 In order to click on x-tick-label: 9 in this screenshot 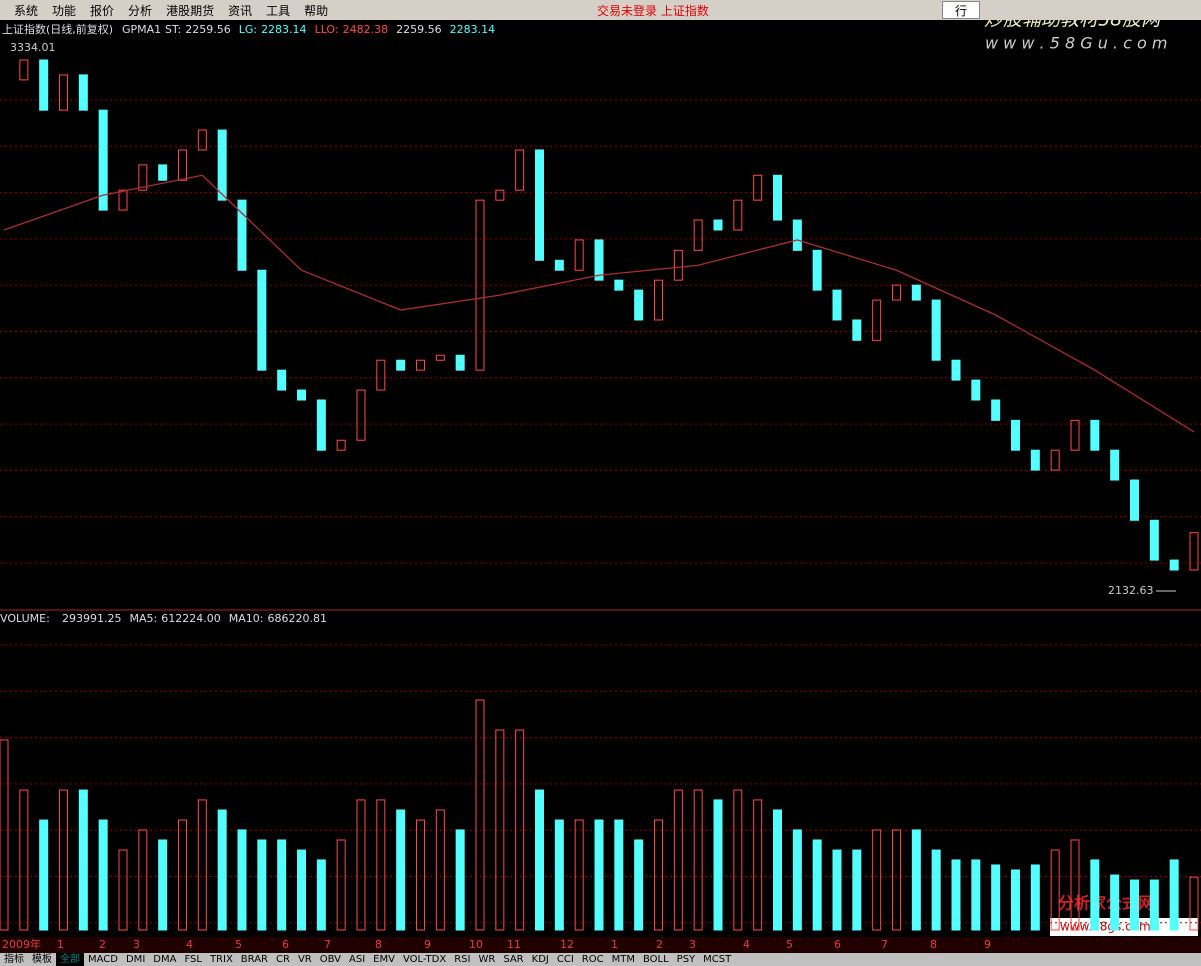, I will do `click(427, 944)`.